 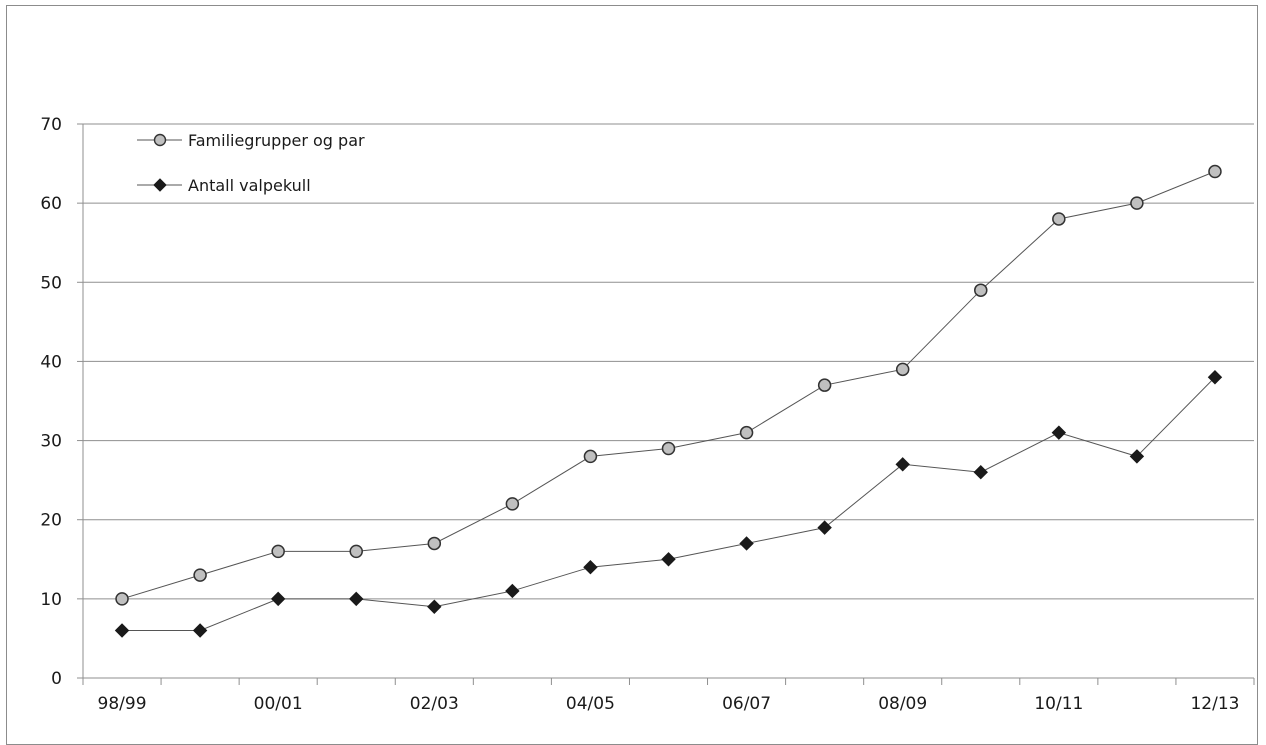 What do you see at coordinates (51, 600) in the screenshot?
I see `y-tick-label: 10` at bounding box center [51, 600].